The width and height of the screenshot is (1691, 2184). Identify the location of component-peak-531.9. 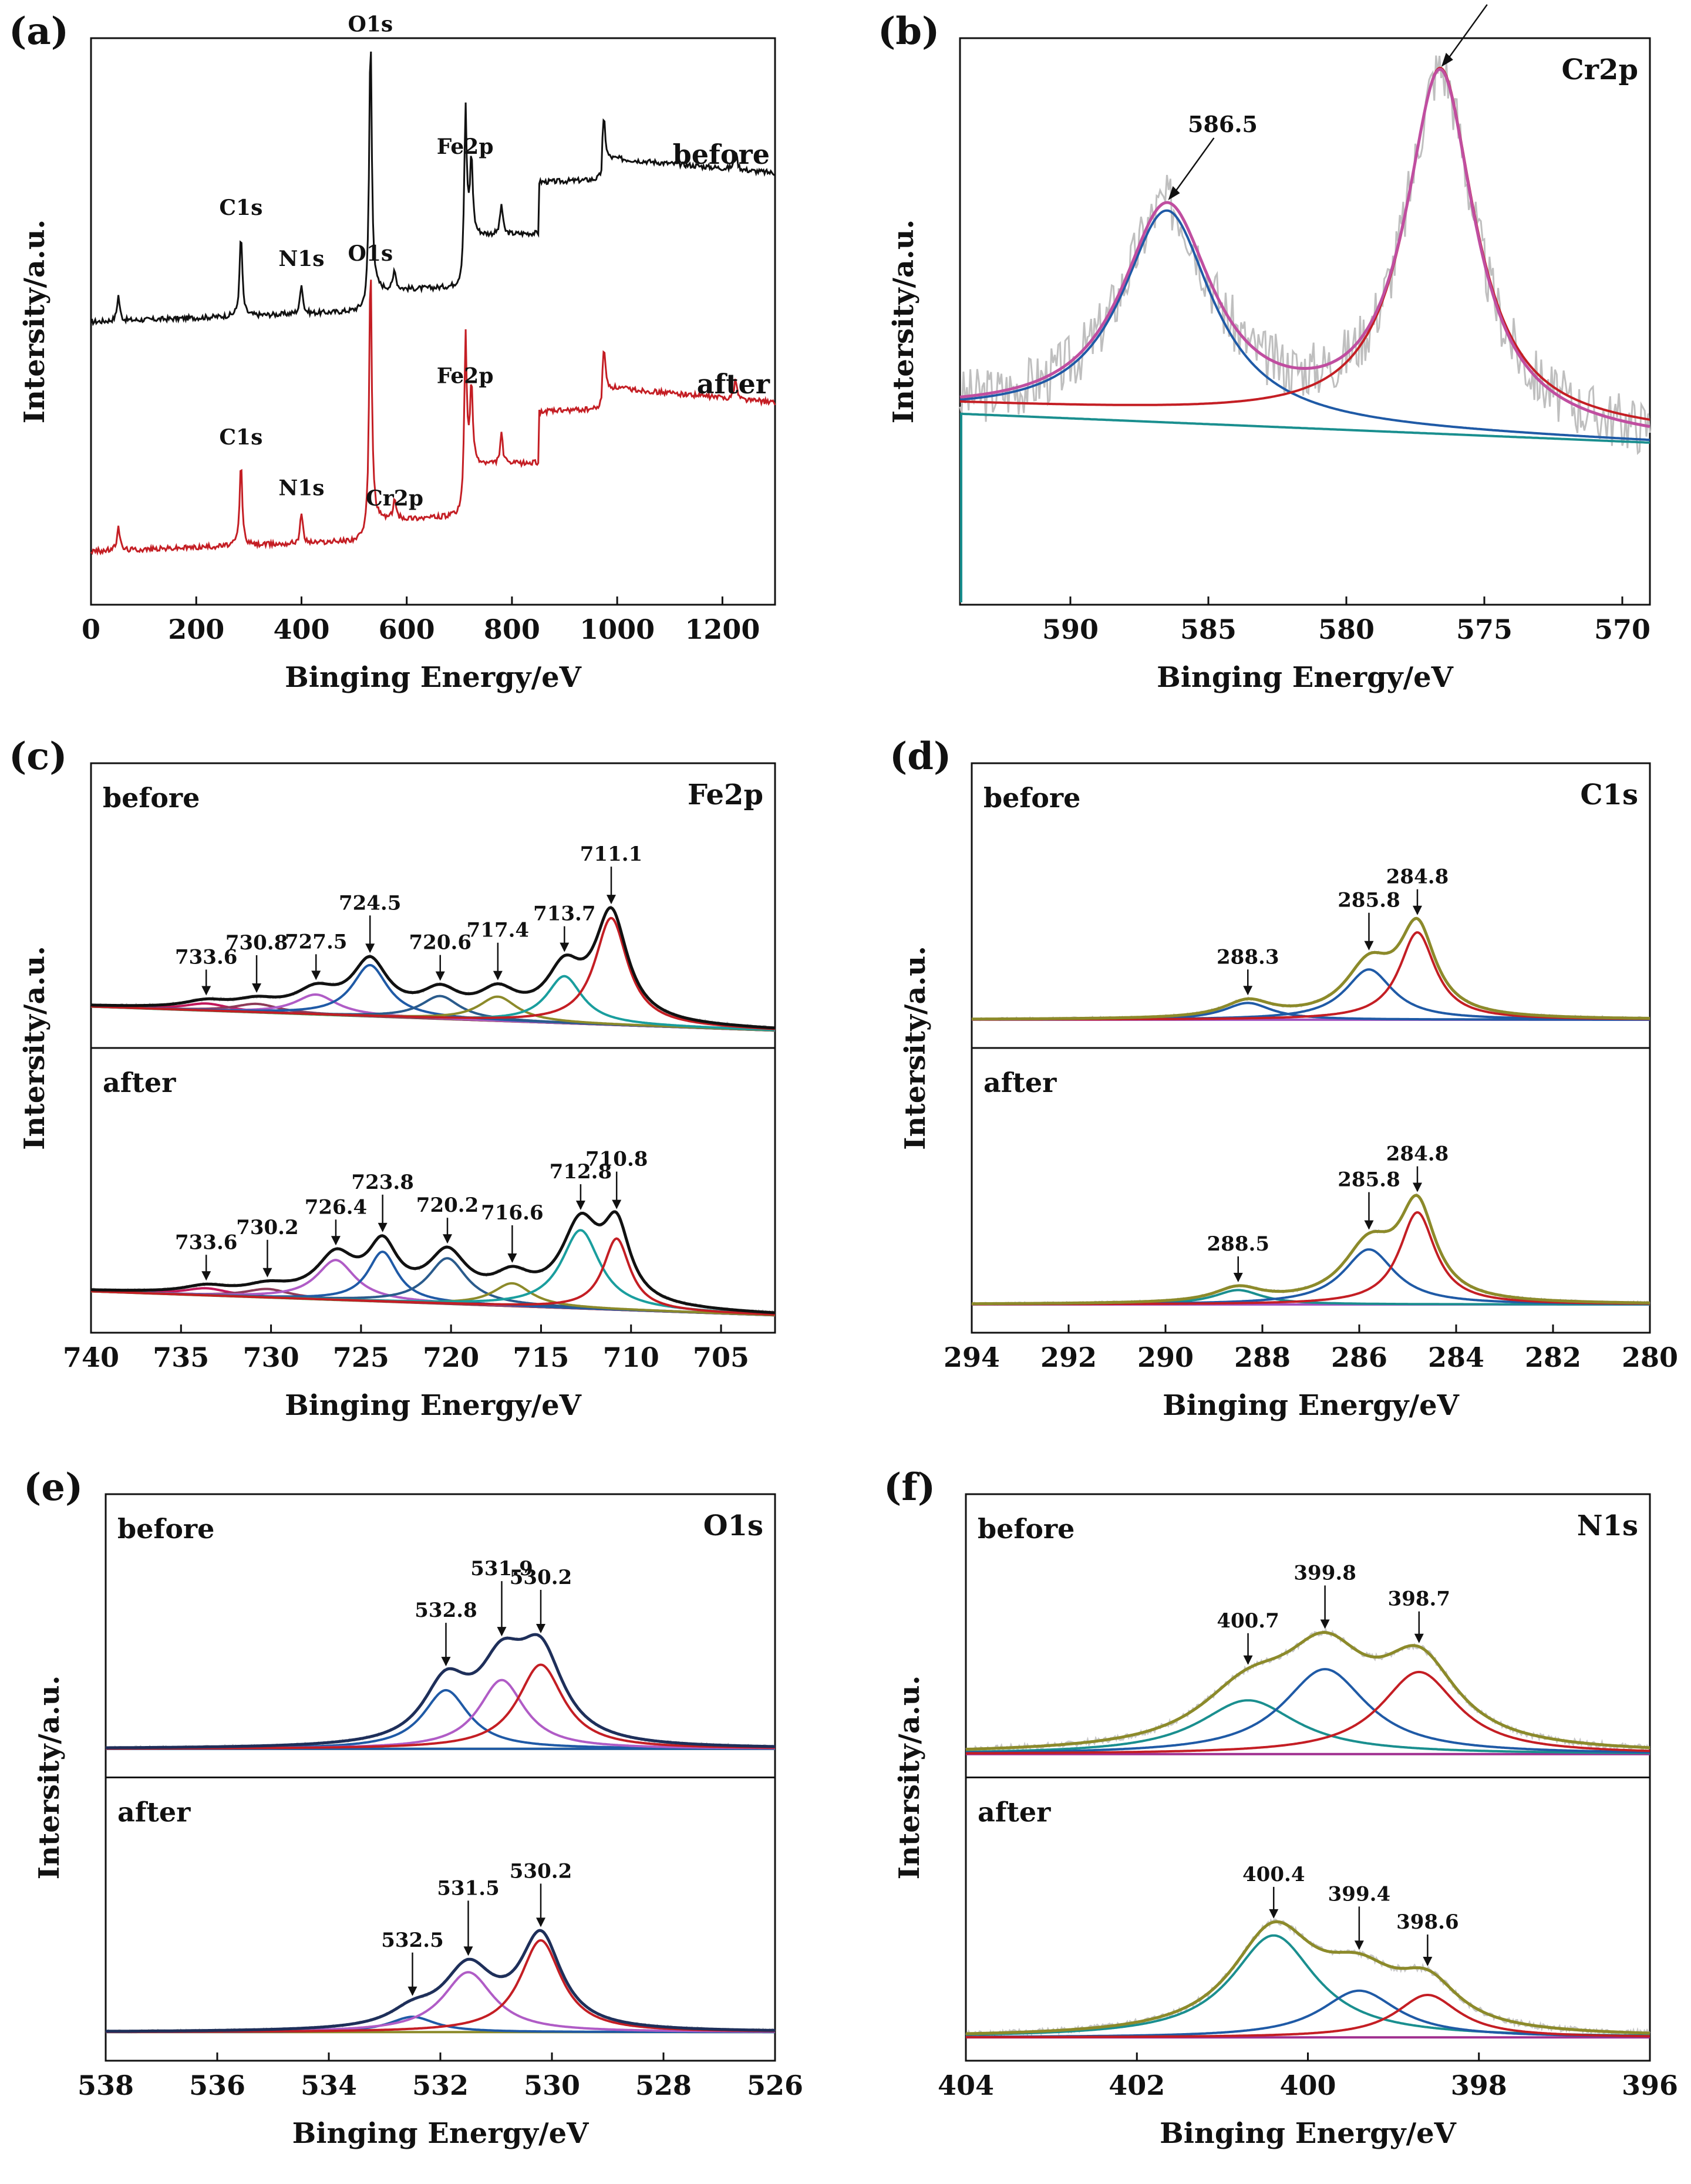
(440, 1719).